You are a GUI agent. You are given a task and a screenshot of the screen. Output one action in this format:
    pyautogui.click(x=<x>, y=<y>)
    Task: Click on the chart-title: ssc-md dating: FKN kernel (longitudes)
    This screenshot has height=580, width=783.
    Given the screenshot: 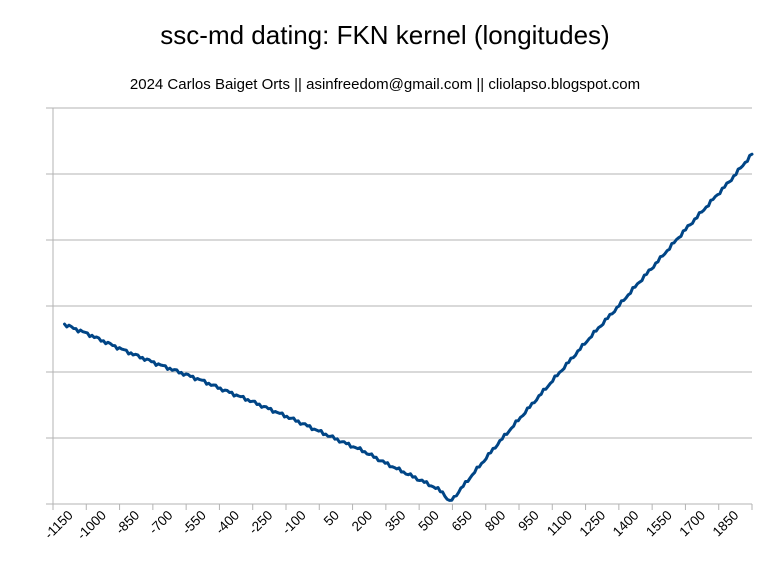 What is the action you would take?
    pyautogui.click(x=384, y=35)
    